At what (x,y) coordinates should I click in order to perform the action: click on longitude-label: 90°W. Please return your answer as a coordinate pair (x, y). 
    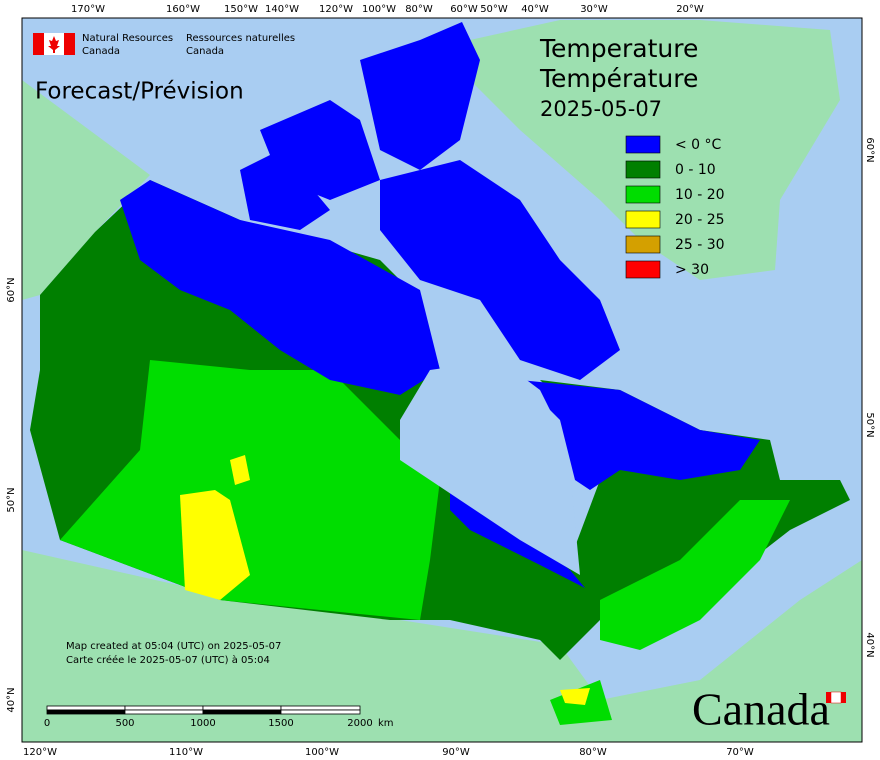
    Looking at the image, I should click on (456, 752).